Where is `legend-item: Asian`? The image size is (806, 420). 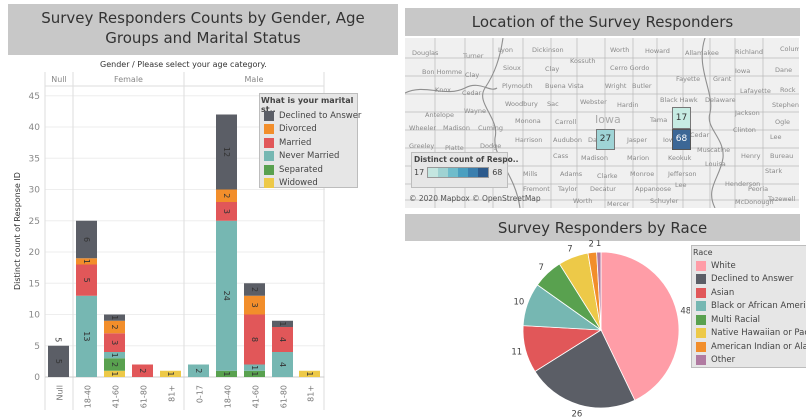 legend-item: Asian is located at coordinates (749, 293).